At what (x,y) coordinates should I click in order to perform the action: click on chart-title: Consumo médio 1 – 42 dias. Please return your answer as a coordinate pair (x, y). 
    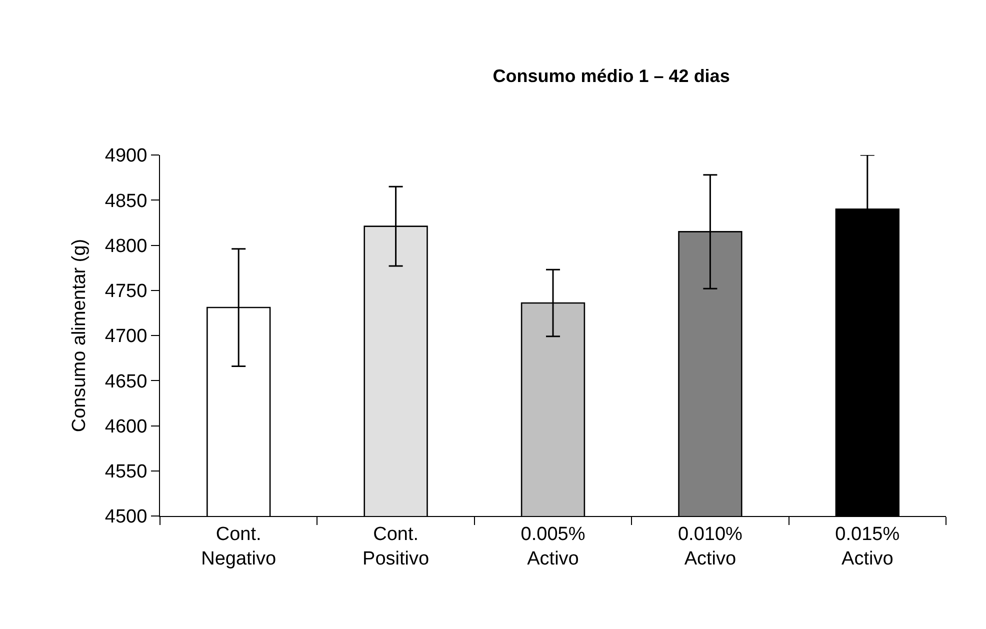
    Looking at the image, I should click on (611, 76).